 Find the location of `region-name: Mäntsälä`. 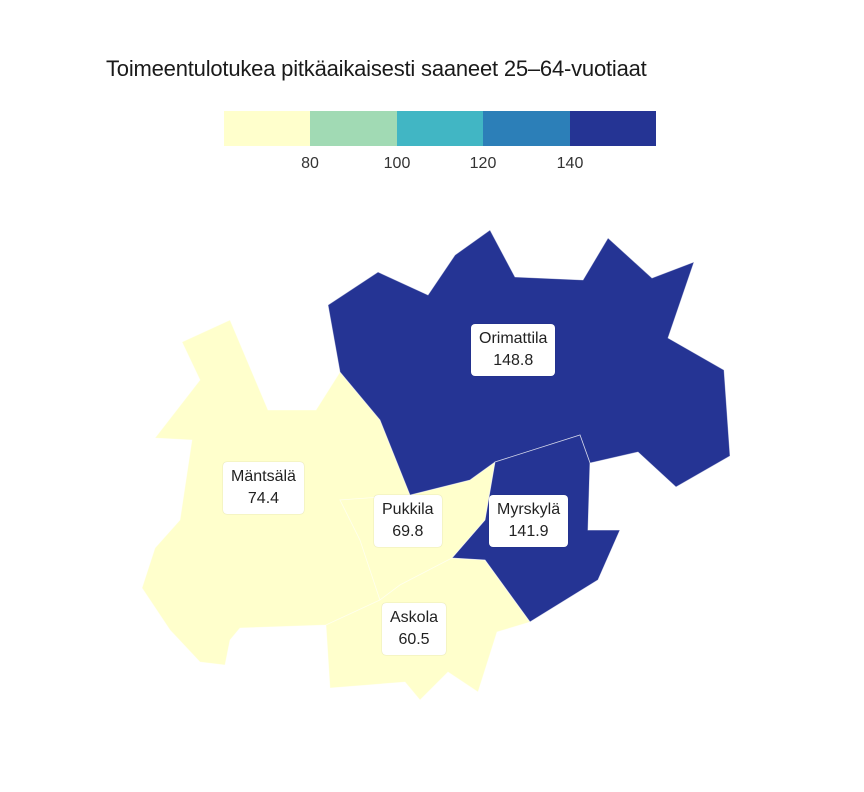

region-name: Mäntsälä is located at coordinates (263, 476).